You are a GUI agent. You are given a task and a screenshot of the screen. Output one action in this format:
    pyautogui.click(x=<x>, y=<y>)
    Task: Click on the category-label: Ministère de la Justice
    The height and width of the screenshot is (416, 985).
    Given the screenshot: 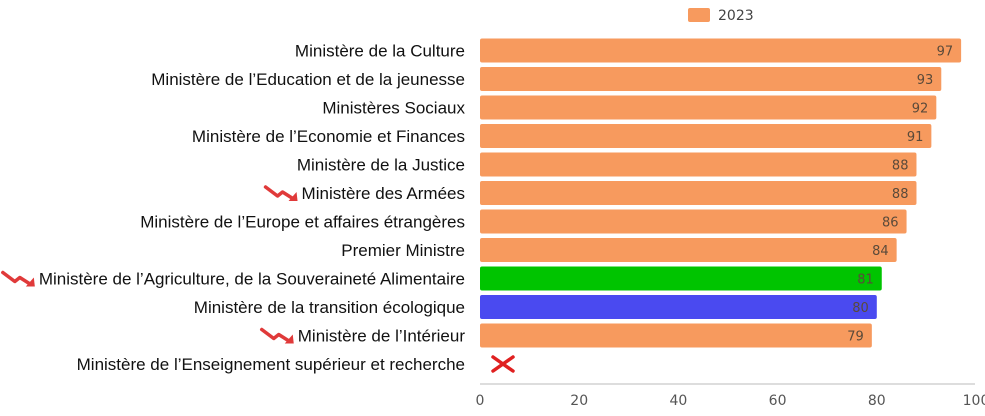 What is the action you would take?
    pyautogui.click(x=381, y=165)
    